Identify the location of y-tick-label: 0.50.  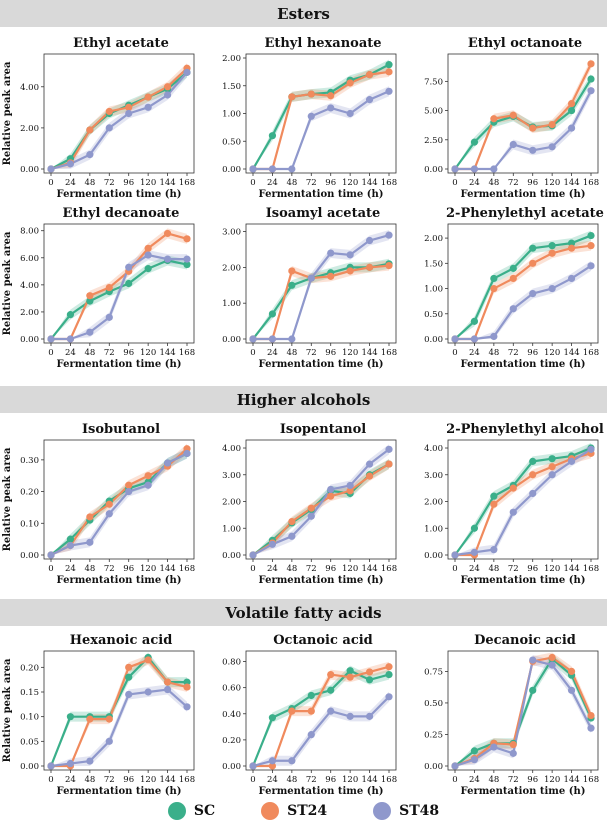
(231, 142).